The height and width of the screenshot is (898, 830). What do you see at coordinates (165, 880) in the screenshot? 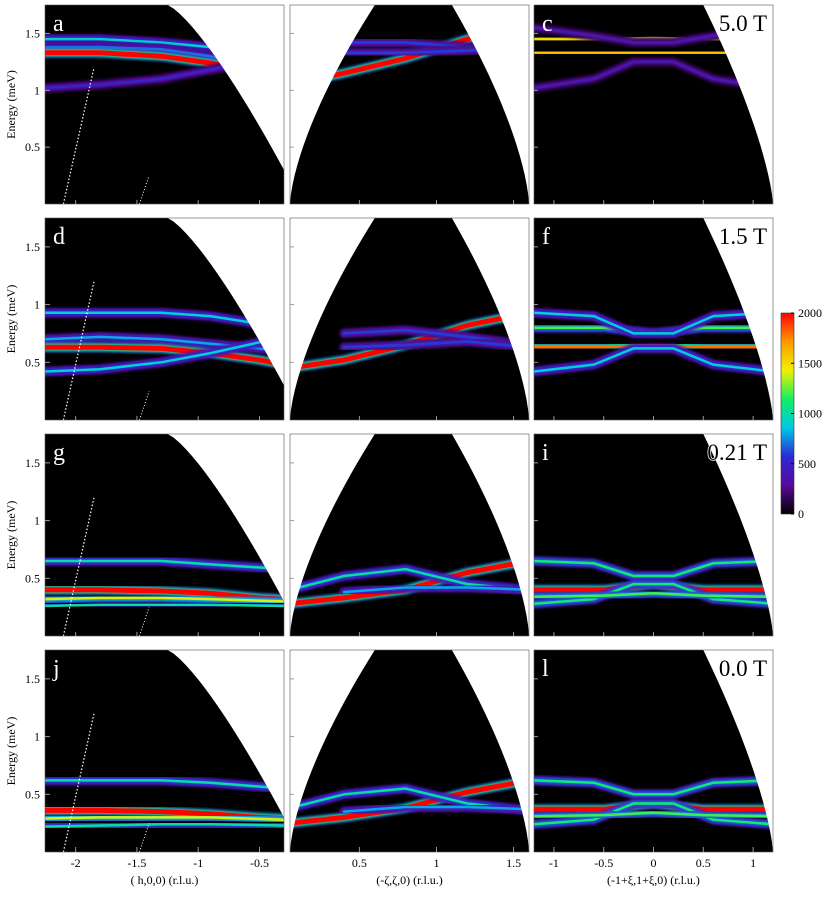
I see `x-axis-label: ( h,0,0) (r.l.u.)` at bounding box center [165, 880].